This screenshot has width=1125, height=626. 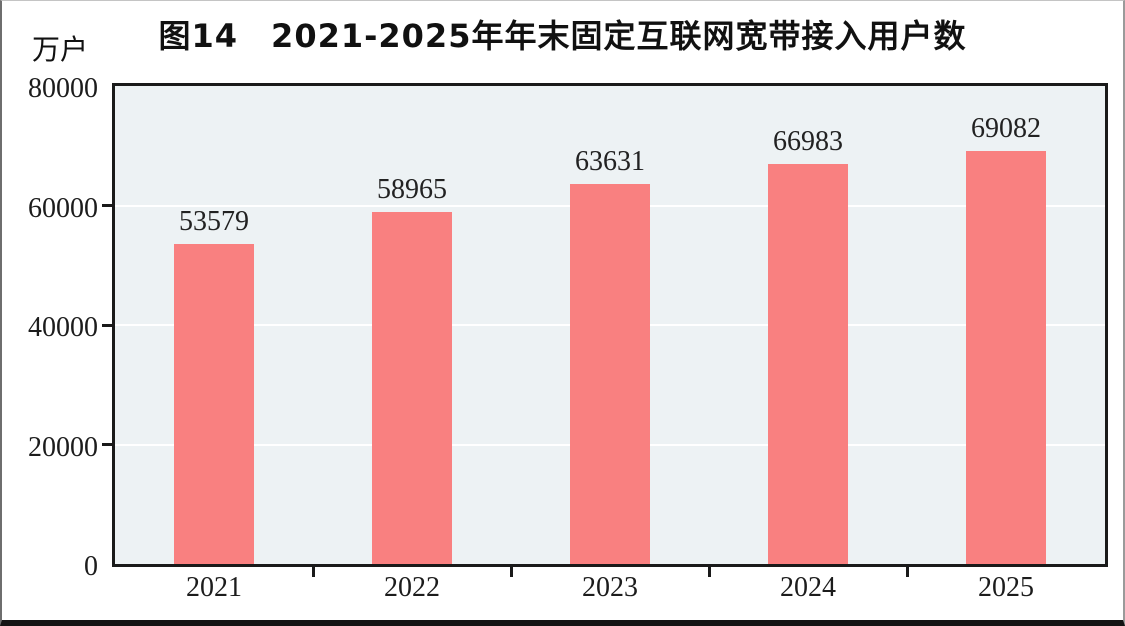 What do you see at coordinates (1006, 587) in the screenshot?
I see `x-tick-label-2025: 2025` at bounding box center [1006, 587].